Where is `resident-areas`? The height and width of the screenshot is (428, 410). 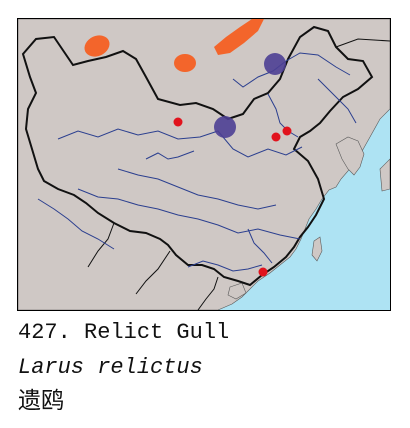
resident-areas is located at coordinates (250, 95).